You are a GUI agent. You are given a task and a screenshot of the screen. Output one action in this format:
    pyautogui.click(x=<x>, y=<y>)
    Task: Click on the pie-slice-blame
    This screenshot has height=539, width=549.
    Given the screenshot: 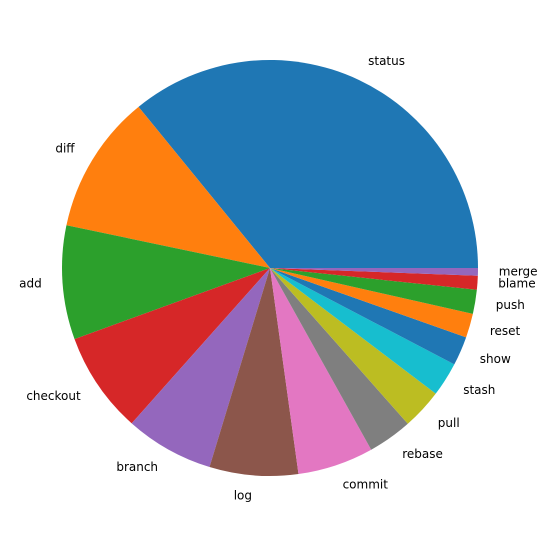 What is the action you would take?
    pyautogui.click(x=374, y=279)
    